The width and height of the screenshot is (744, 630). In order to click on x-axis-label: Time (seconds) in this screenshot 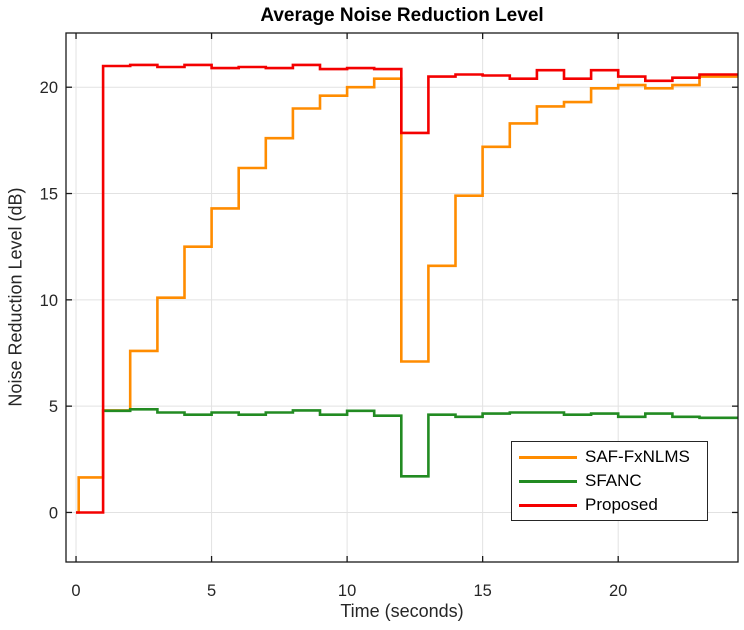, I will do `click(402, 611)`.